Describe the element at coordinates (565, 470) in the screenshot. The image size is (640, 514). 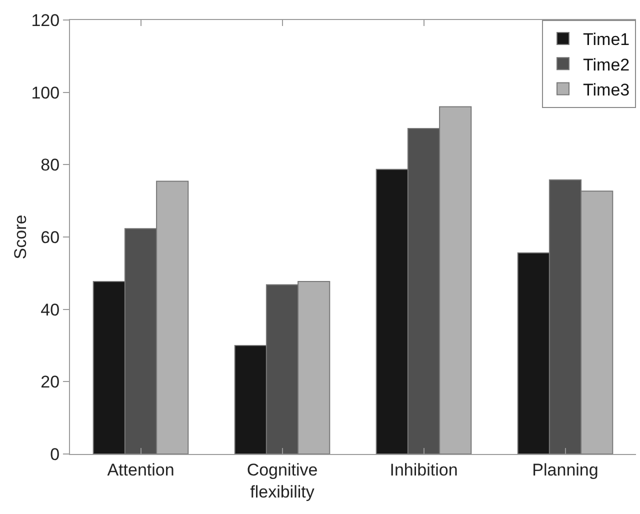
I see `x-tick-label: Planning` at that location.